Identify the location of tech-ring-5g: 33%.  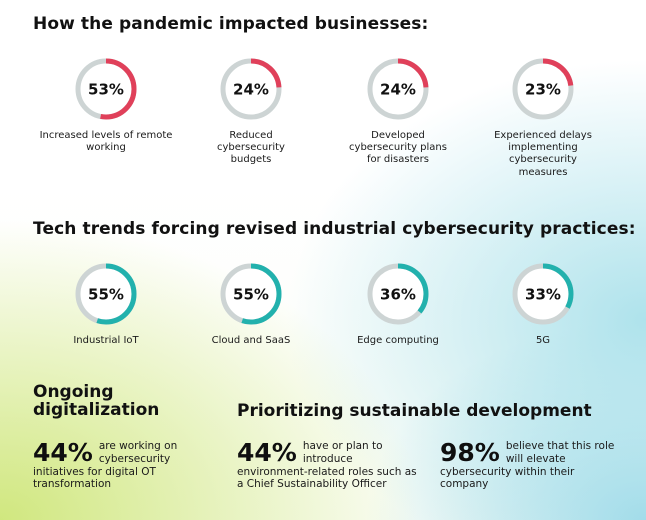
(543, 294).